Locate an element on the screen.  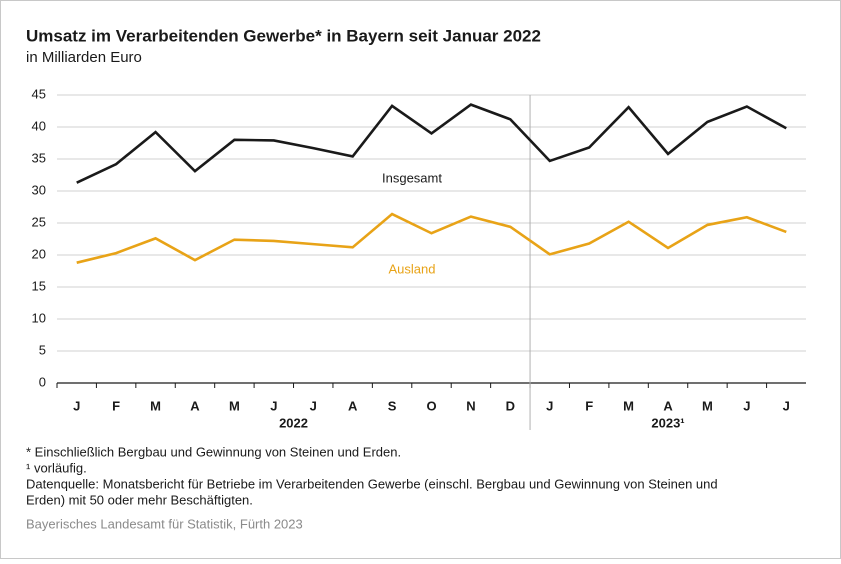
footnote: Erden) mit 50 oder mehr Beschäftigten. is located at coordinates (139, 499).